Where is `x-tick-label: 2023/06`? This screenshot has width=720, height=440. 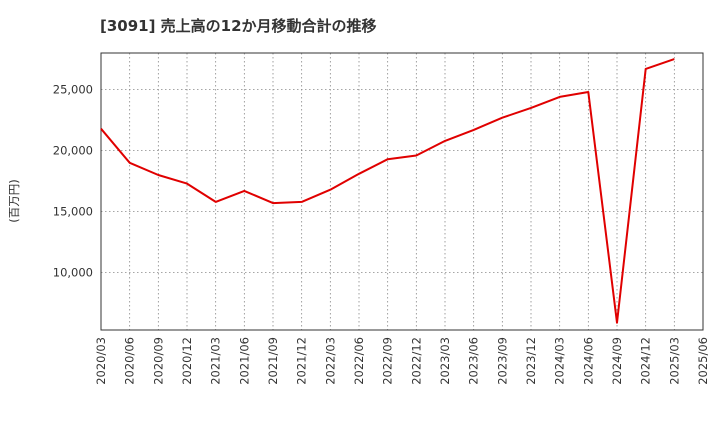
x-tick-label: 2023/06 is located at coordinates (474, 361).